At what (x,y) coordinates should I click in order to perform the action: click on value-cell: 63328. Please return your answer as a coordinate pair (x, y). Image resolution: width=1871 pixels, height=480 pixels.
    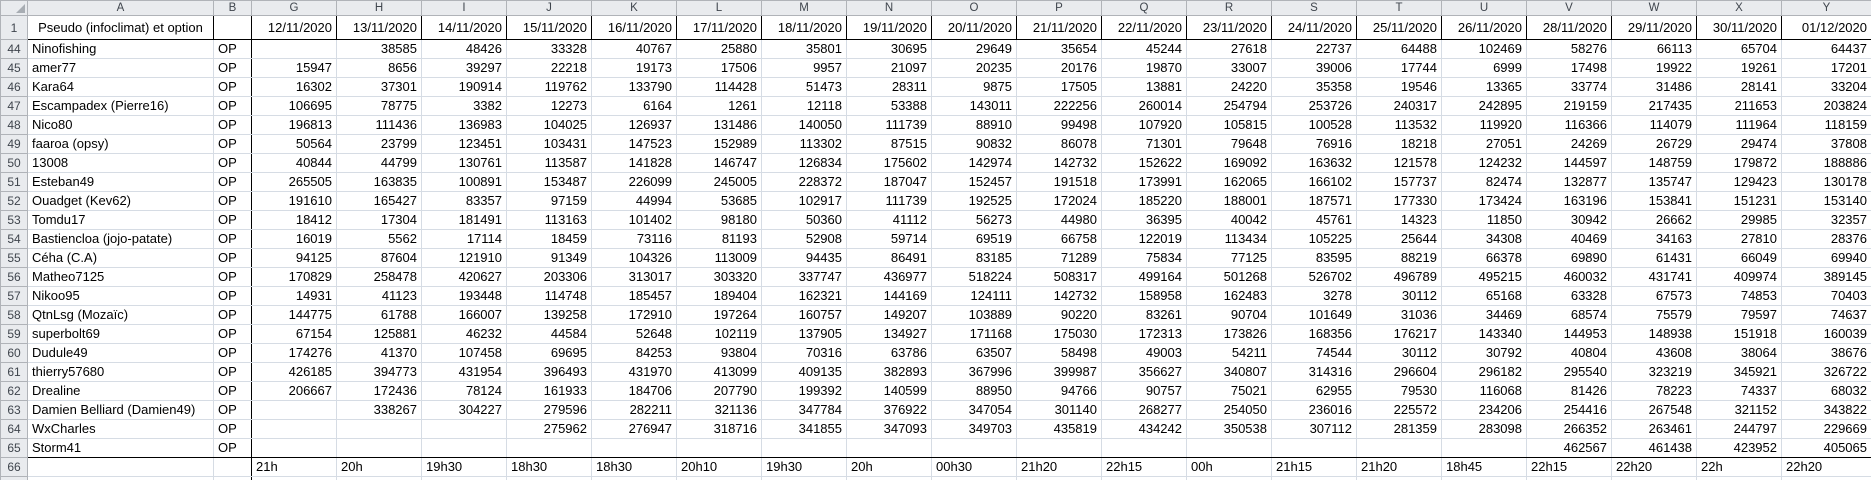
    Looking at the image, I should click on (1569, 296).